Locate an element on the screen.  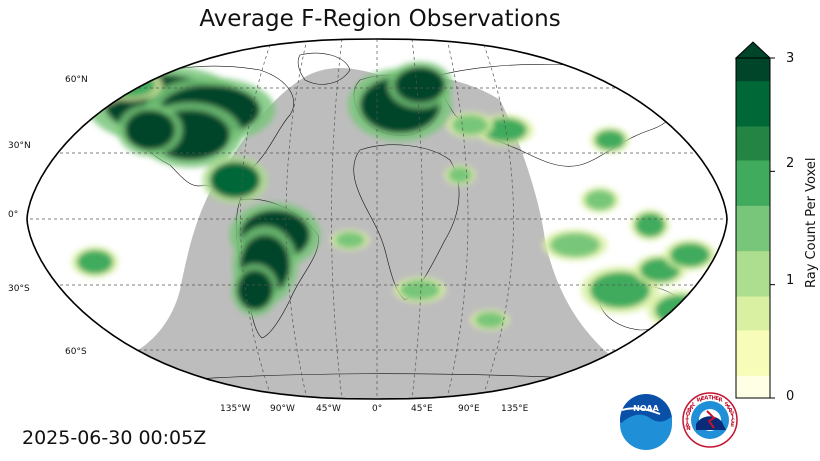
lon-label-90e: 90°E is located at coordinates (469, 409).